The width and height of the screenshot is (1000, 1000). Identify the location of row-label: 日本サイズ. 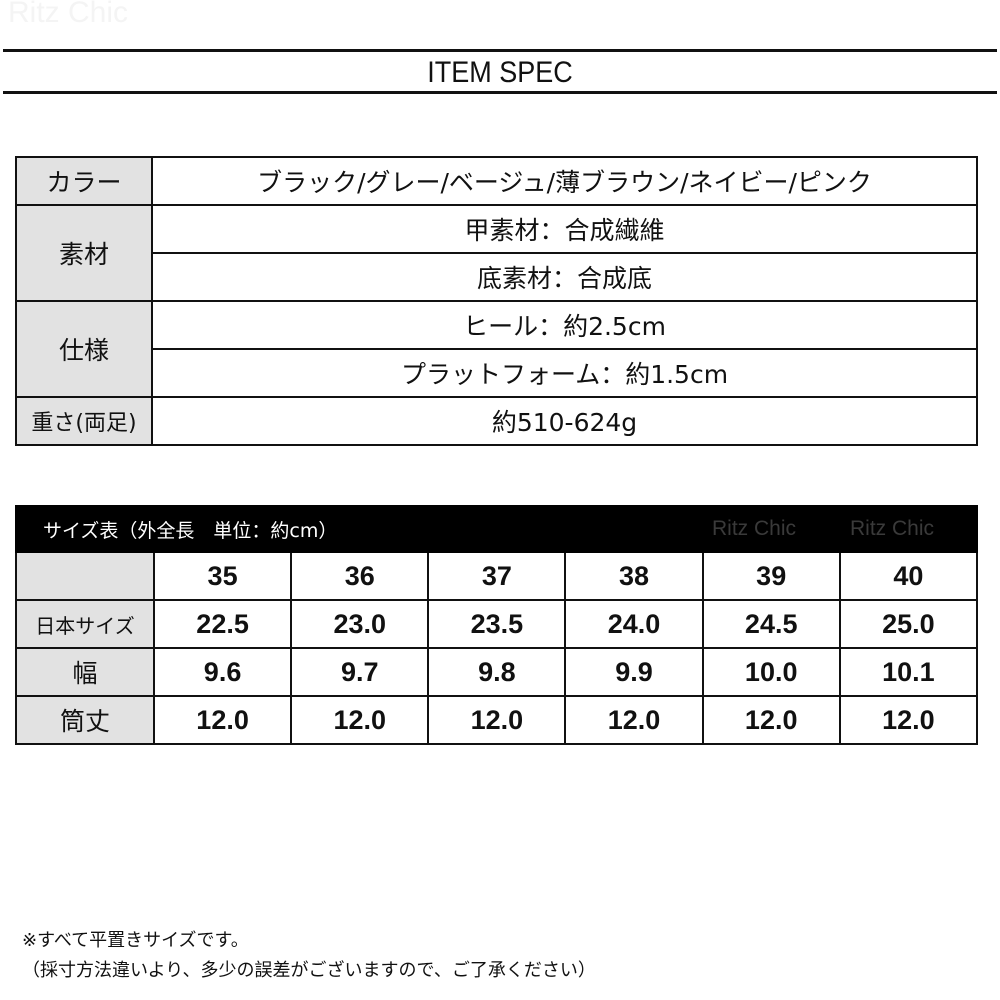
(85, 624).